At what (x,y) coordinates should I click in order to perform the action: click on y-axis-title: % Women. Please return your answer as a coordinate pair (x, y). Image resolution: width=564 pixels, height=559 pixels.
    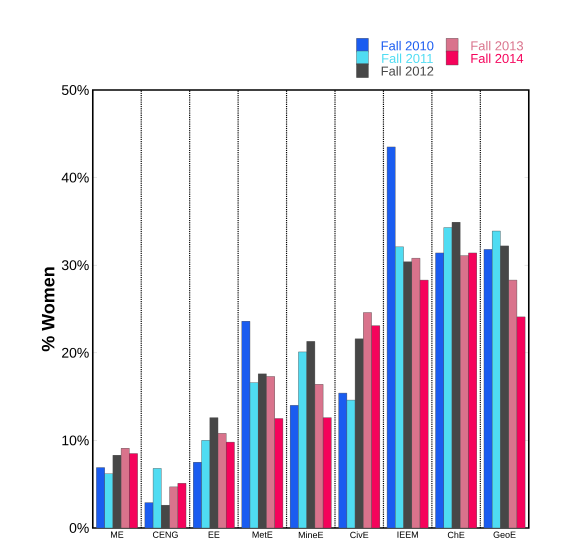
    Looking at the image, I should click on (48, 309).